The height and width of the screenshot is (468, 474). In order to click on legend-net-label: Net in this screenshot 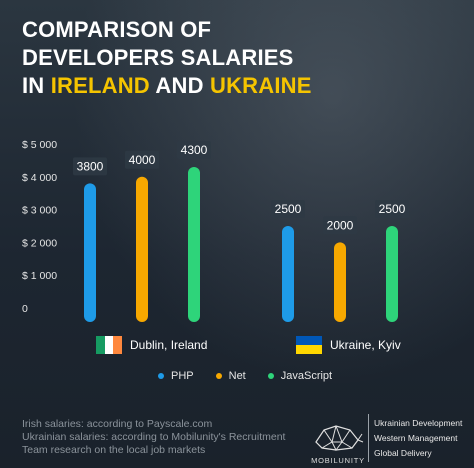, I will do `click(237, 376)`.